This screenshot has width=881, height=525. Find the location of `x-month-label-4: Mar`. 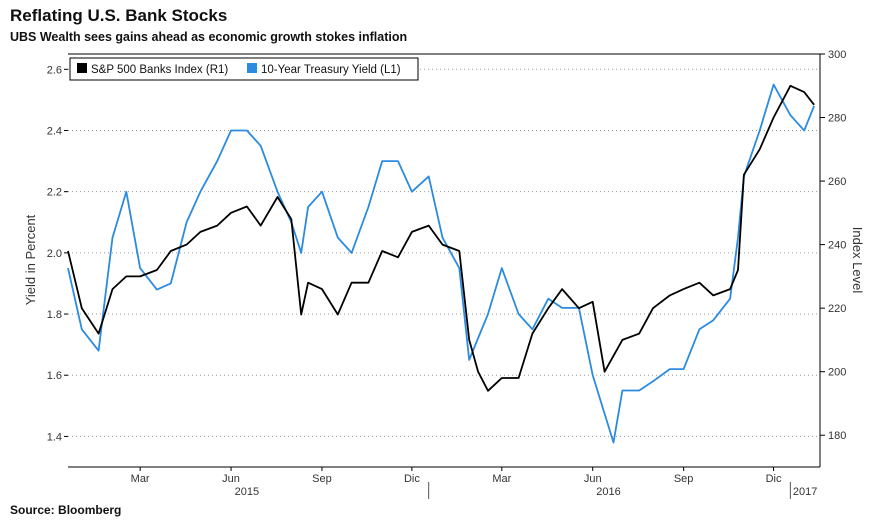

x-month-label-4: Mar is located at coordinates (501, 479).